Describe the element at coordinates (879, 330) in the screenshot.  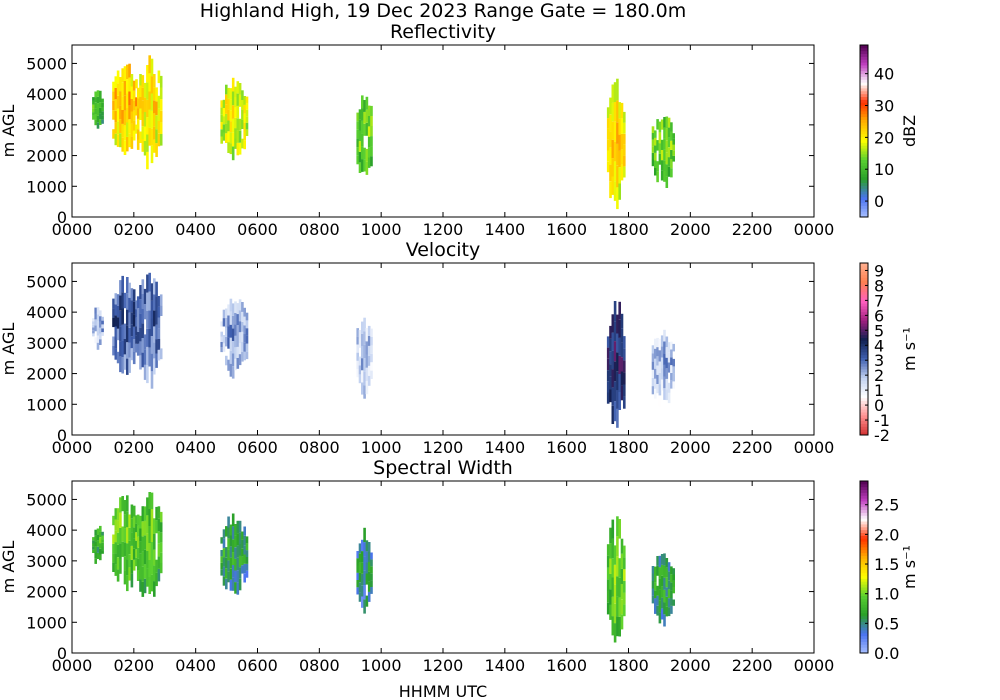
I see `colorbar-tick-label: 5` at that location.